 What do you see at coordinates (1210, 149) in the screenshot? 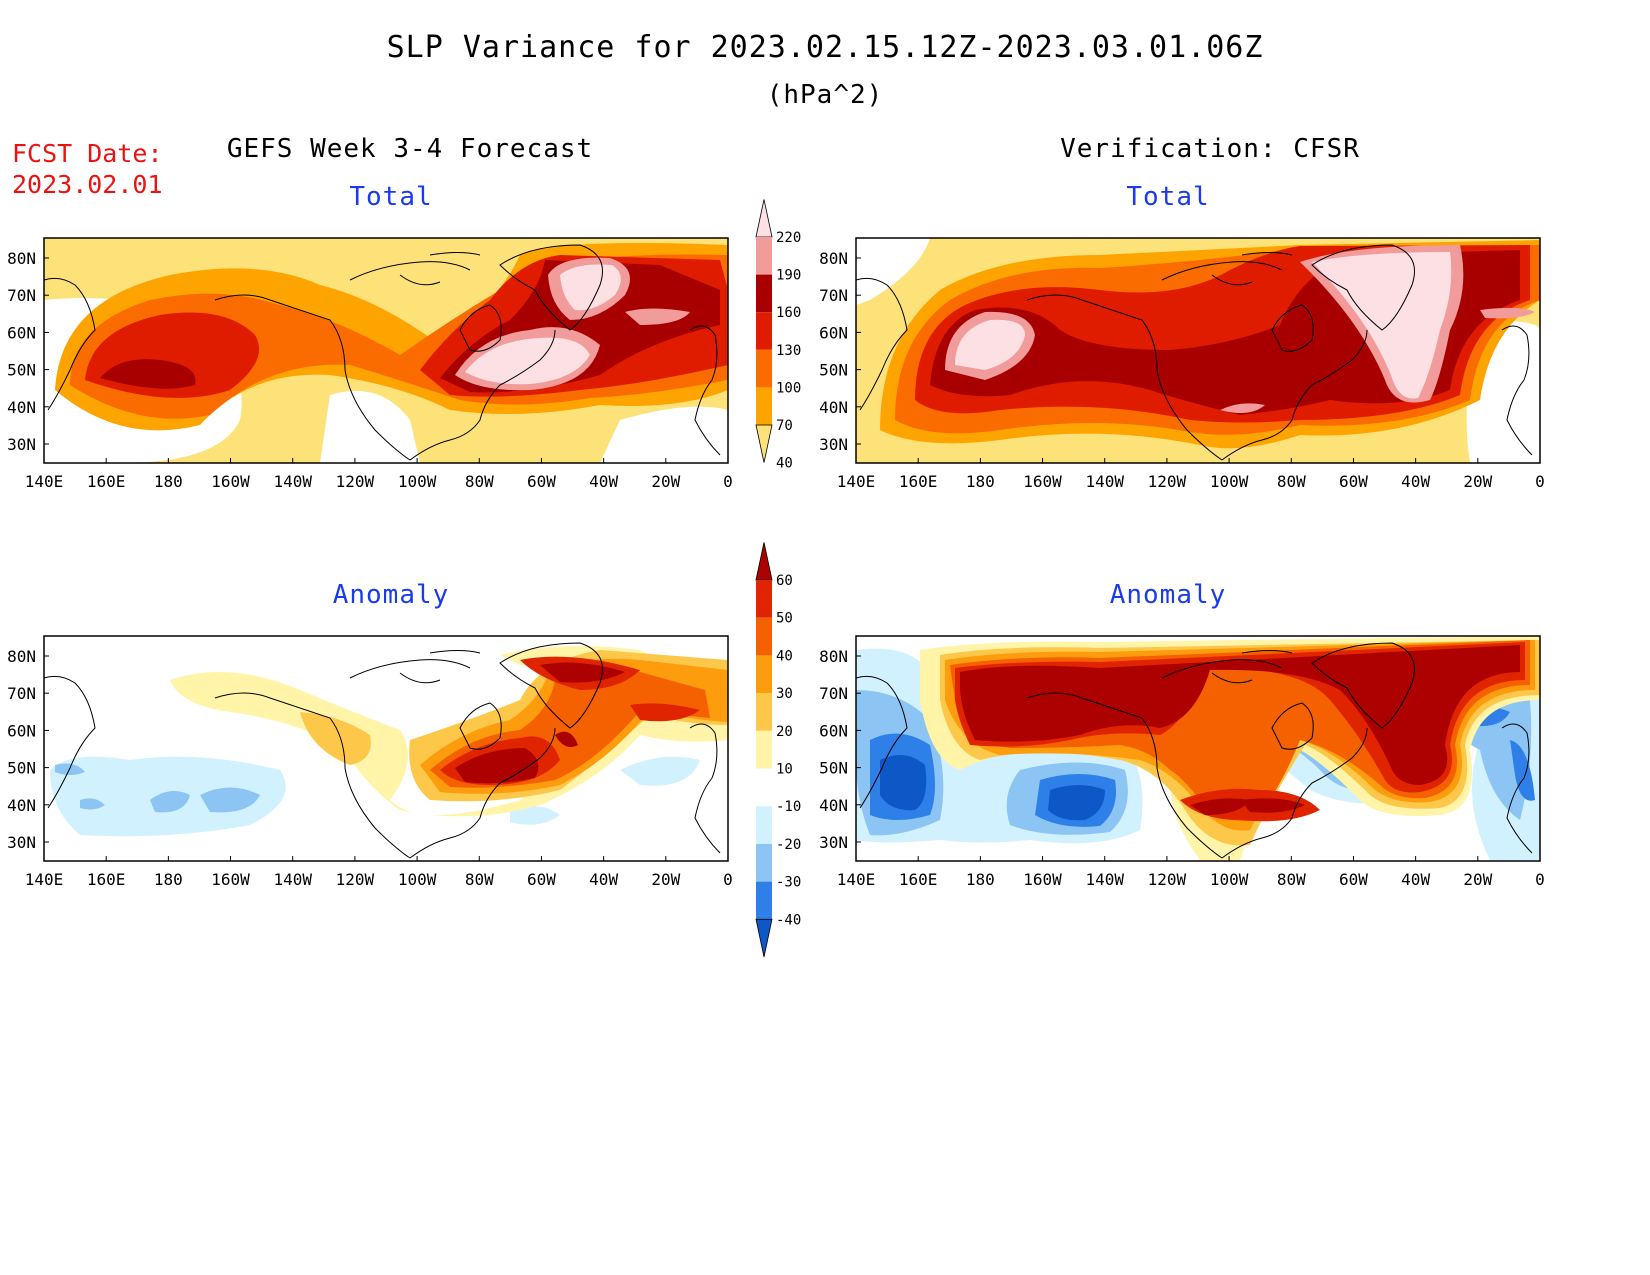
I see `cfsr-column-header: Verification: CFSR` at bounding box center [1210, 149].